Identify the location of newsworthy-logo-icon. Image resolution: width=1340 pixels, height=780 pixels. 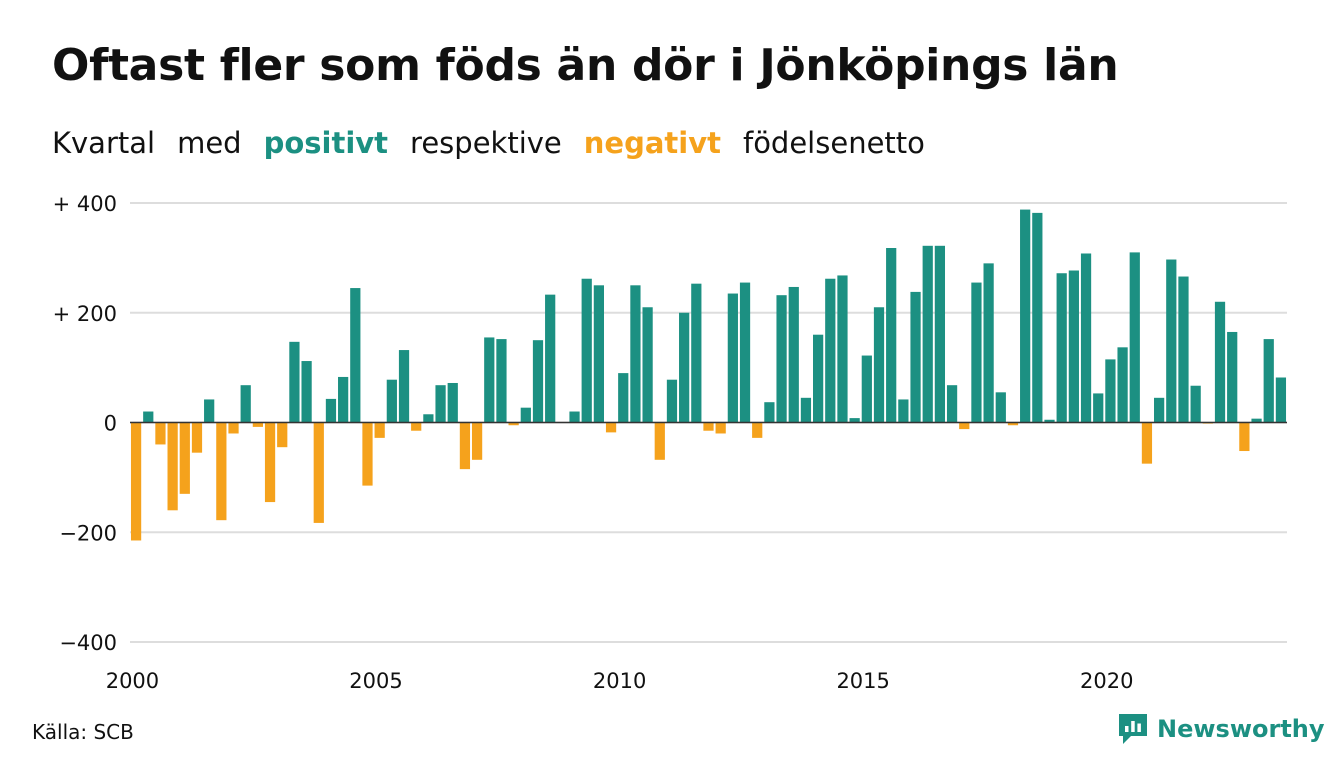
(1133, 729).